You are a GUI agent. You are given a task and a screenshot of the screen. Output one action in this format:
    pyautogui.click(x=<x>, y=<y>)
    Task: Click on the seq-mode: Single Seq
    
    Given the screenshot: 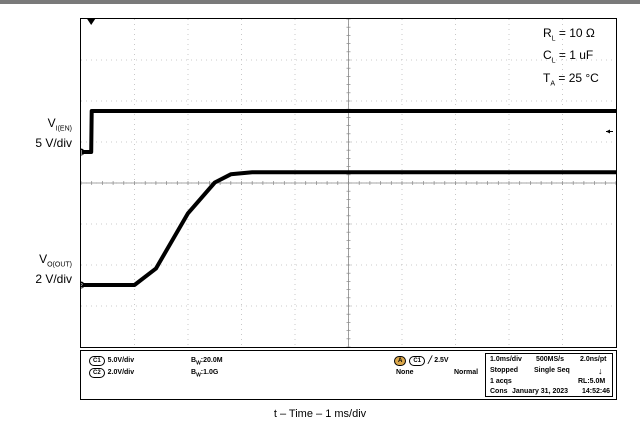 What is the action you would take?
    pyautogui.click(x=552, y=370)
    